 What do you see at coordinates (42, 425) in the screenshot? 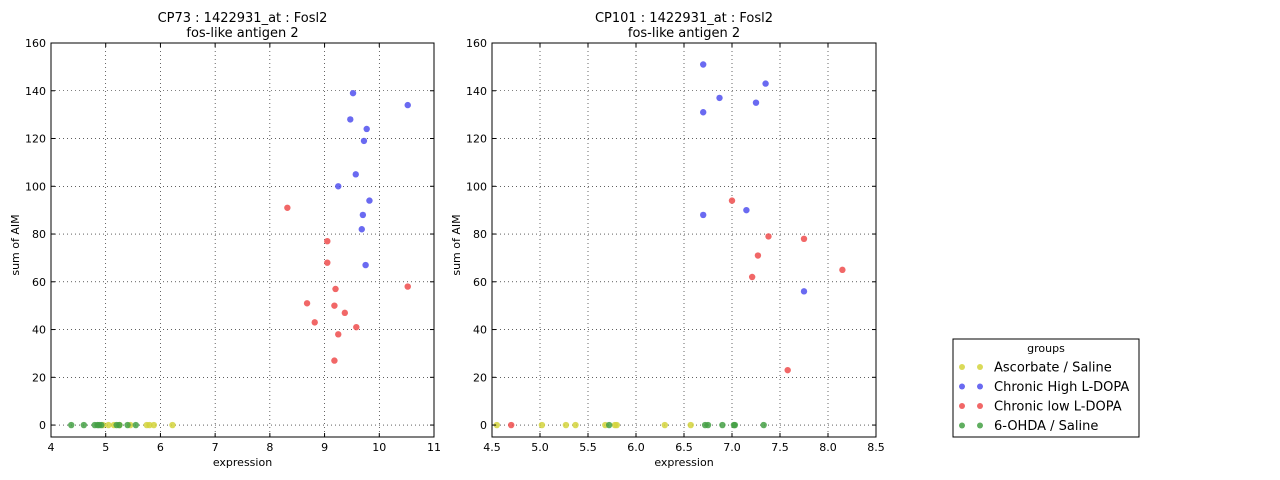
I see `y-tick-label: 0` at bounding box center [42, 425].